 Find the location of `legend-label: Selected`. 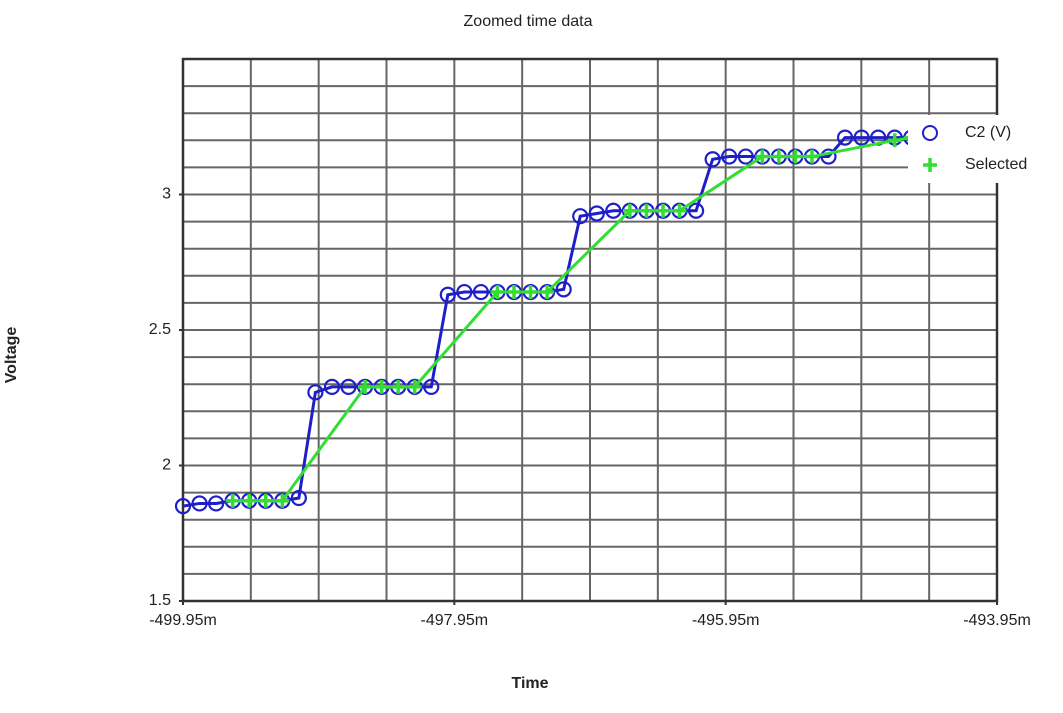

legend-label: Selected is located at coordinates (996, 164).